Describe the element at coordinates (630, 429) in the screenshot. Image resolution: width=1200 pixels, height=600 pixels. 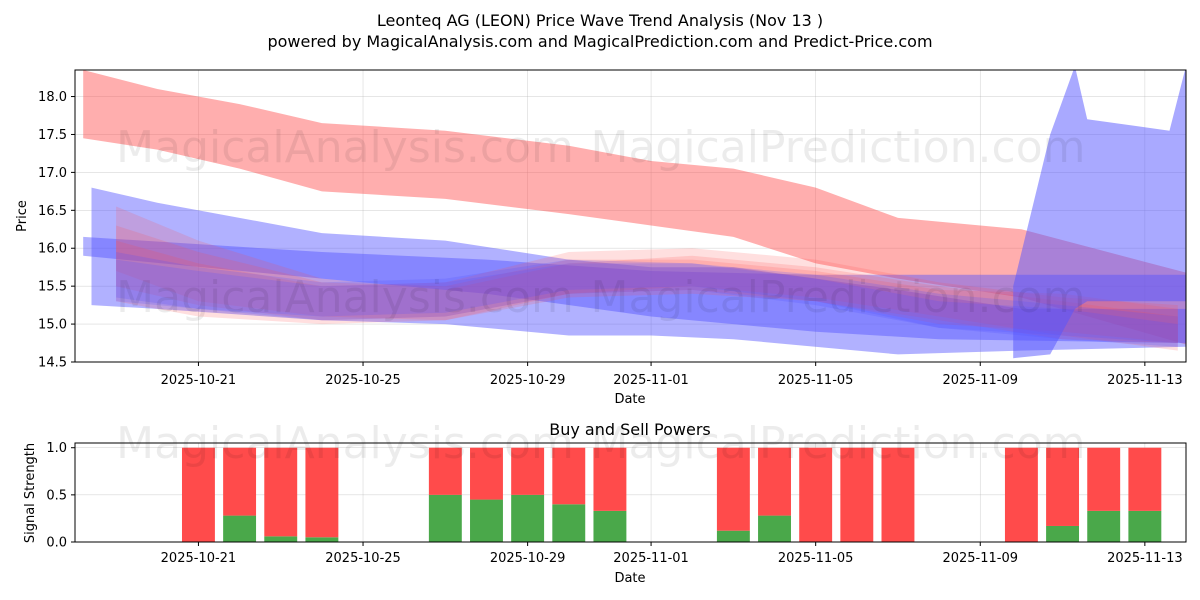
I see `signal-chart-title: Buy and Sell Powers` at that location.